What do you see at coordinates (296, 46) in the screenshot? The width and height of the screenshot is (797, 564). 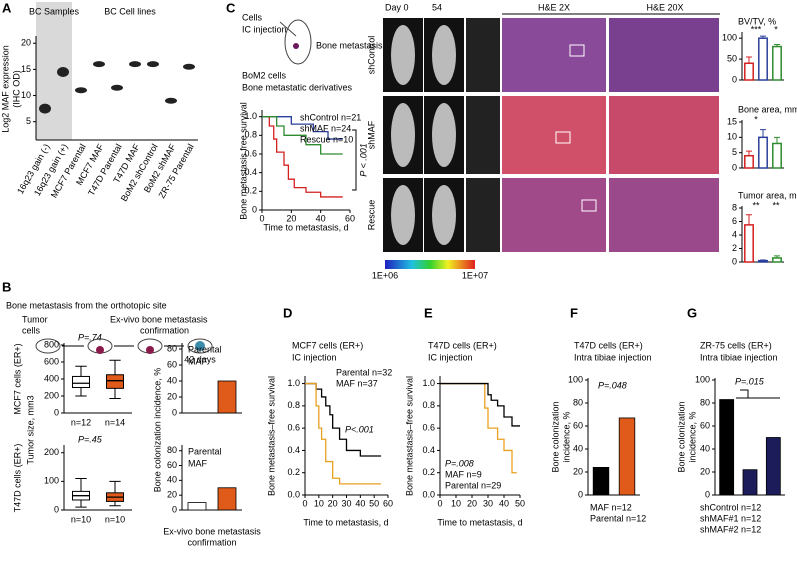 I see `metastasis-dot` at bounding box center [296, 46].